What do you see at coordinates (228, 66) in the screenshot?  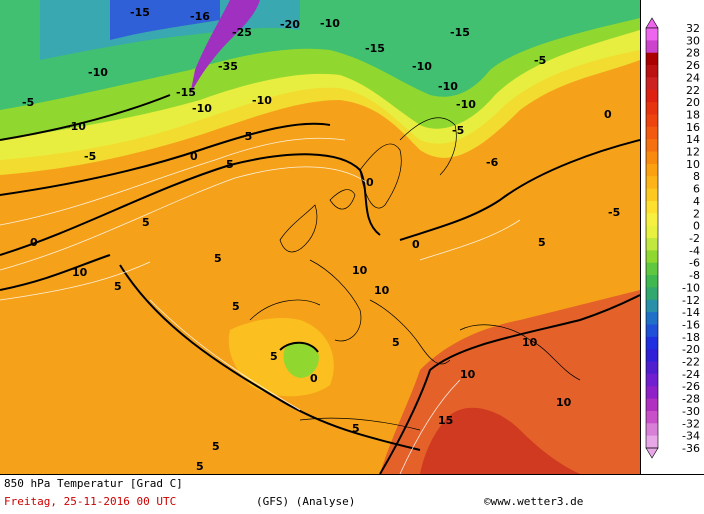 I see `contour-label: -35` at bounding box center [228, 66].